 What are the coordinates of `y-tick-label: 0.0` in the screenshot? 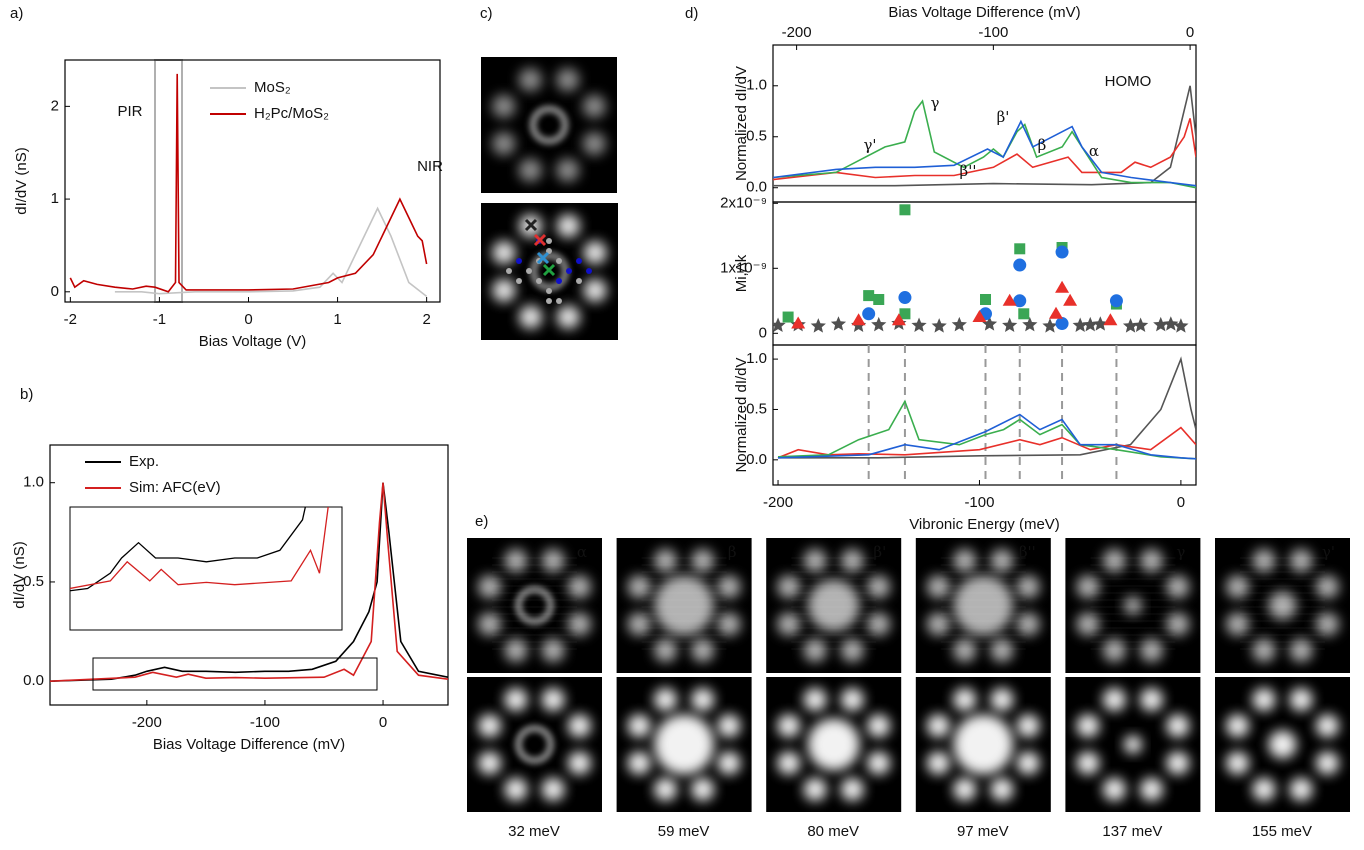 It's located at (756, 187).